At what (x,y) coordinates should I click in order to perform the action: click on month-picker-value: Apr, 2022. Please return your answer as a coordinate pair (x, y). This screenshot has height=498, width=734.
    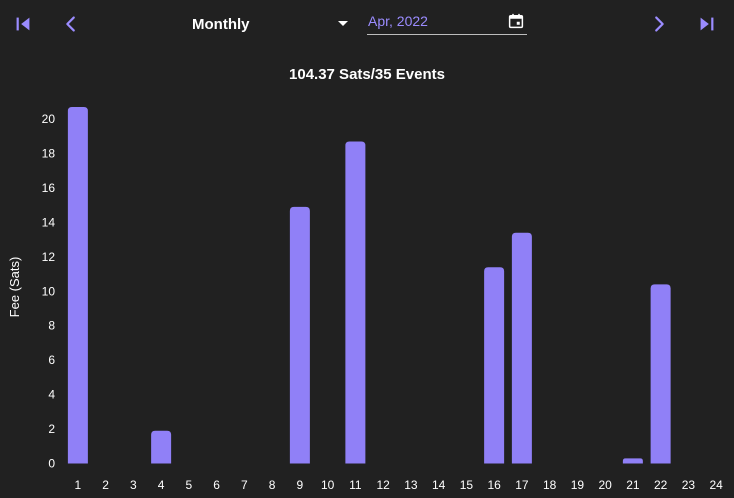
    Looking at the image, I should click on (398, 21).